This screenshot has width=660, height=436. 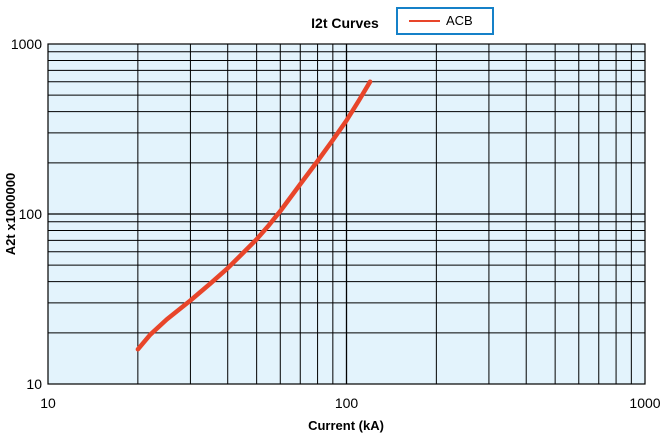 What do you see at coordinates (345, 23) in the screenshot?
I see `chart-title: I2t Curves` at bounding box center [345, 23].